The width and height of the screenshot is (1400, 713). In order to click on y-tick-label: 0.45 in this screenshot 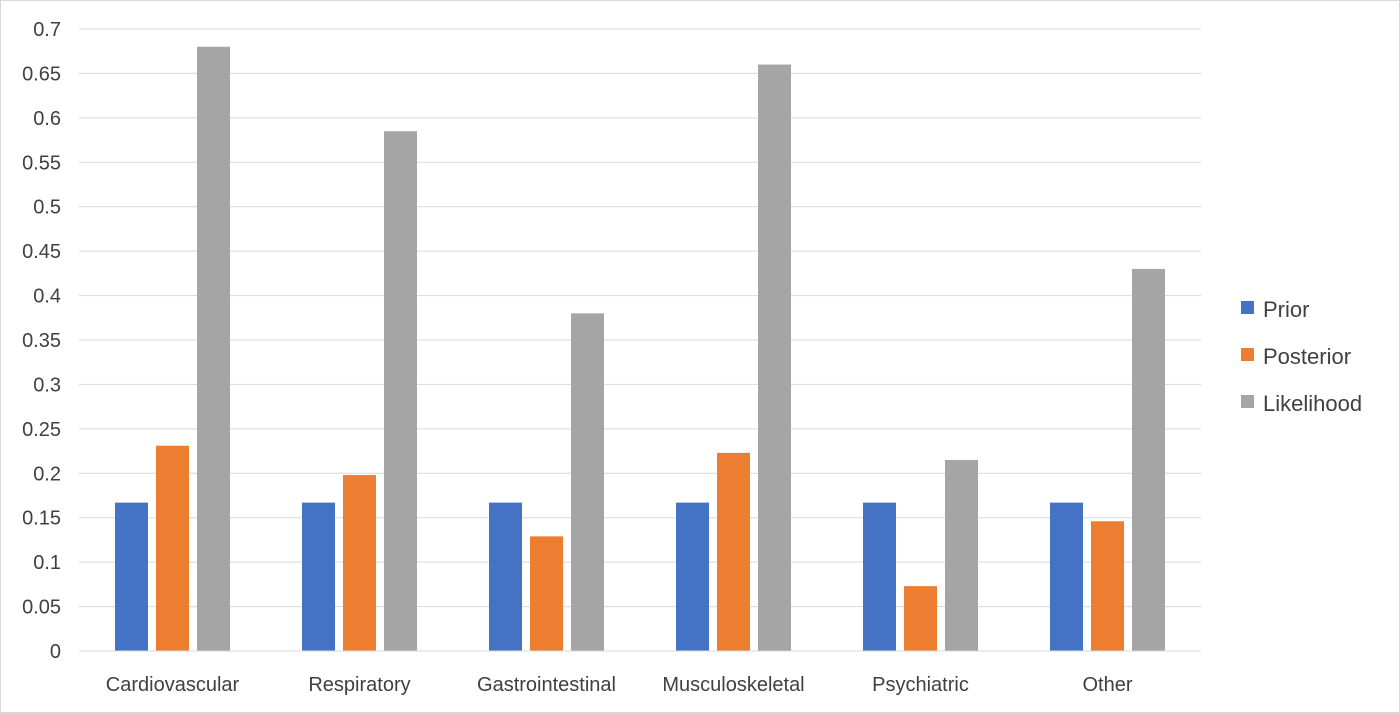, I will do `click(41, 252)`.